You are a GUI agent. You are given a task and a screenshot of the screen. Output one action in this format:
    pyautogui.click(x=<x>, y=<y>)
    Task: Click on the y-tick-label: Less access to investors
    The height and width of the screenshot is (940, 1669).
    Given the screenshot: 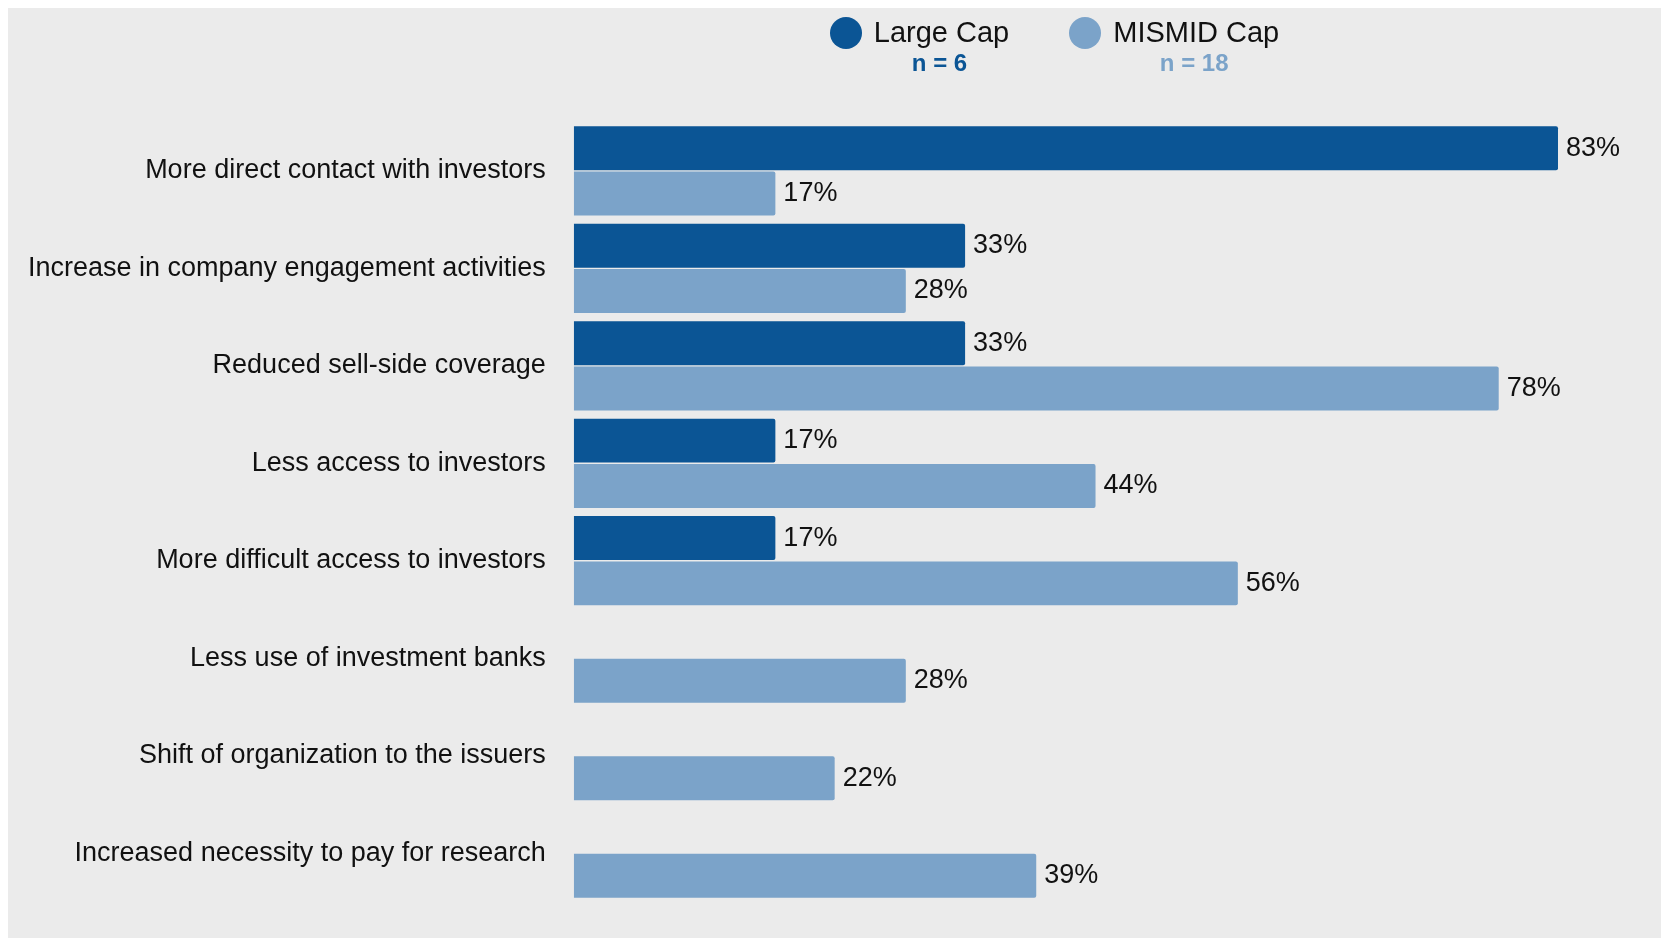 What is the action you would take?
    pyautogui.click(x=398, y=461)
    